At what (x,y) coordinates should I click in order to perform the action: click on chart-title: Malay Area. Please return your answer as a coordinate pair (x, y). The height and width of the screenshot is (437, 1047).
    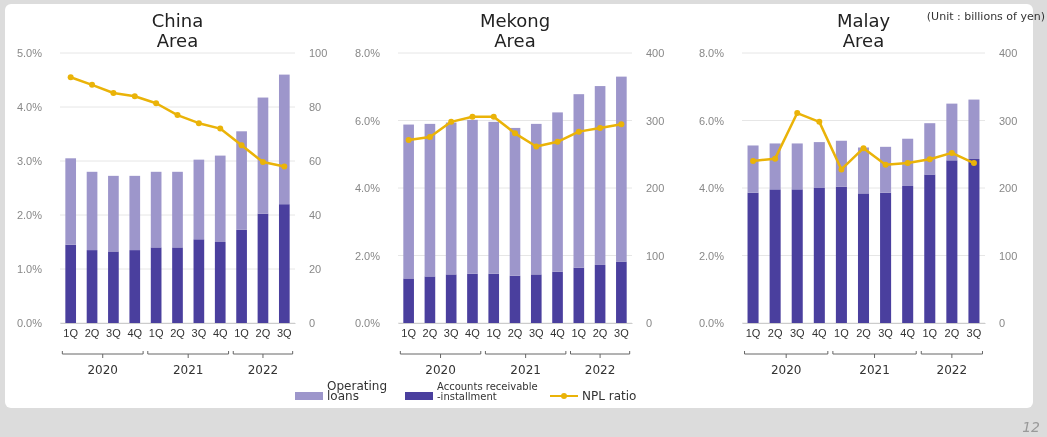
    Looking at the image, I should click on (863, 30).